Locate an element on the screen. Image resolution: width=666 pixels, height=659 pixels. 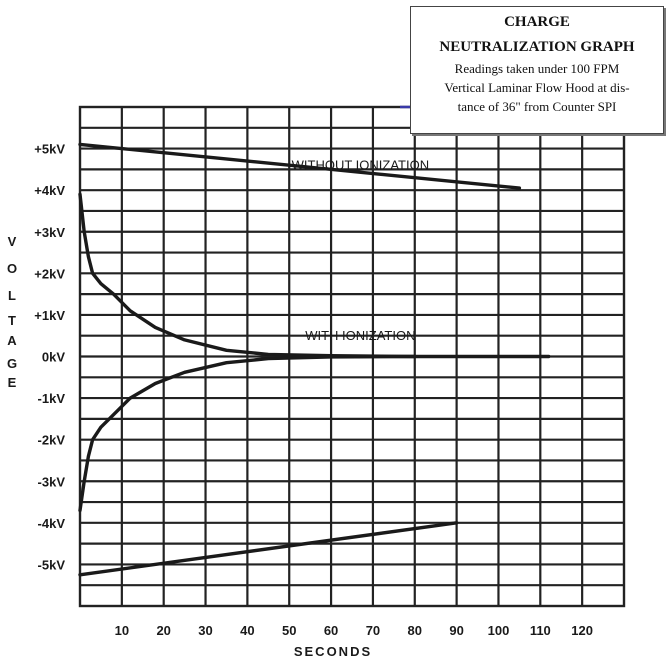
y-tick-label: +4kV is located at coordinates (49, 190).